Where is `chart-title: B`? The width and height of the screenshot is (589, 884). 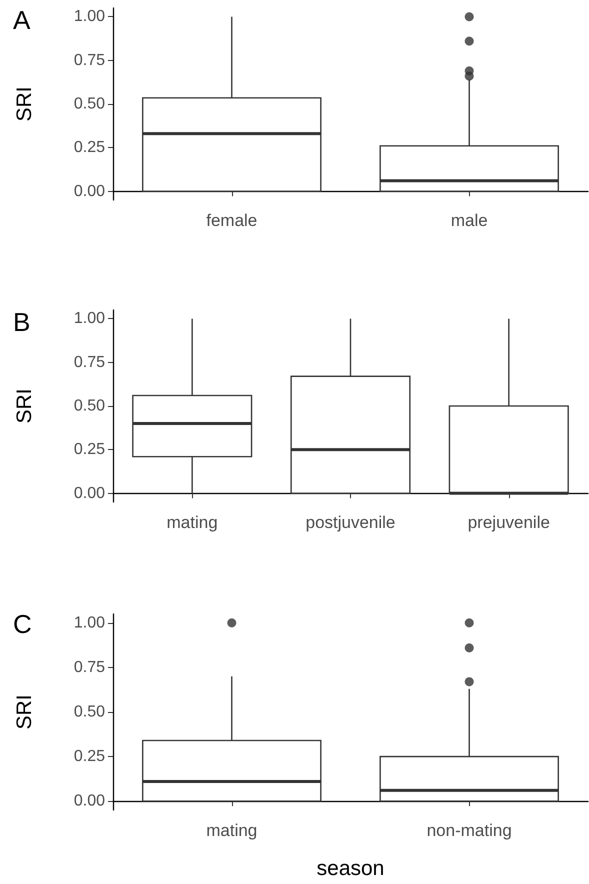 chart-title: B is located at coordinates (21, 322).